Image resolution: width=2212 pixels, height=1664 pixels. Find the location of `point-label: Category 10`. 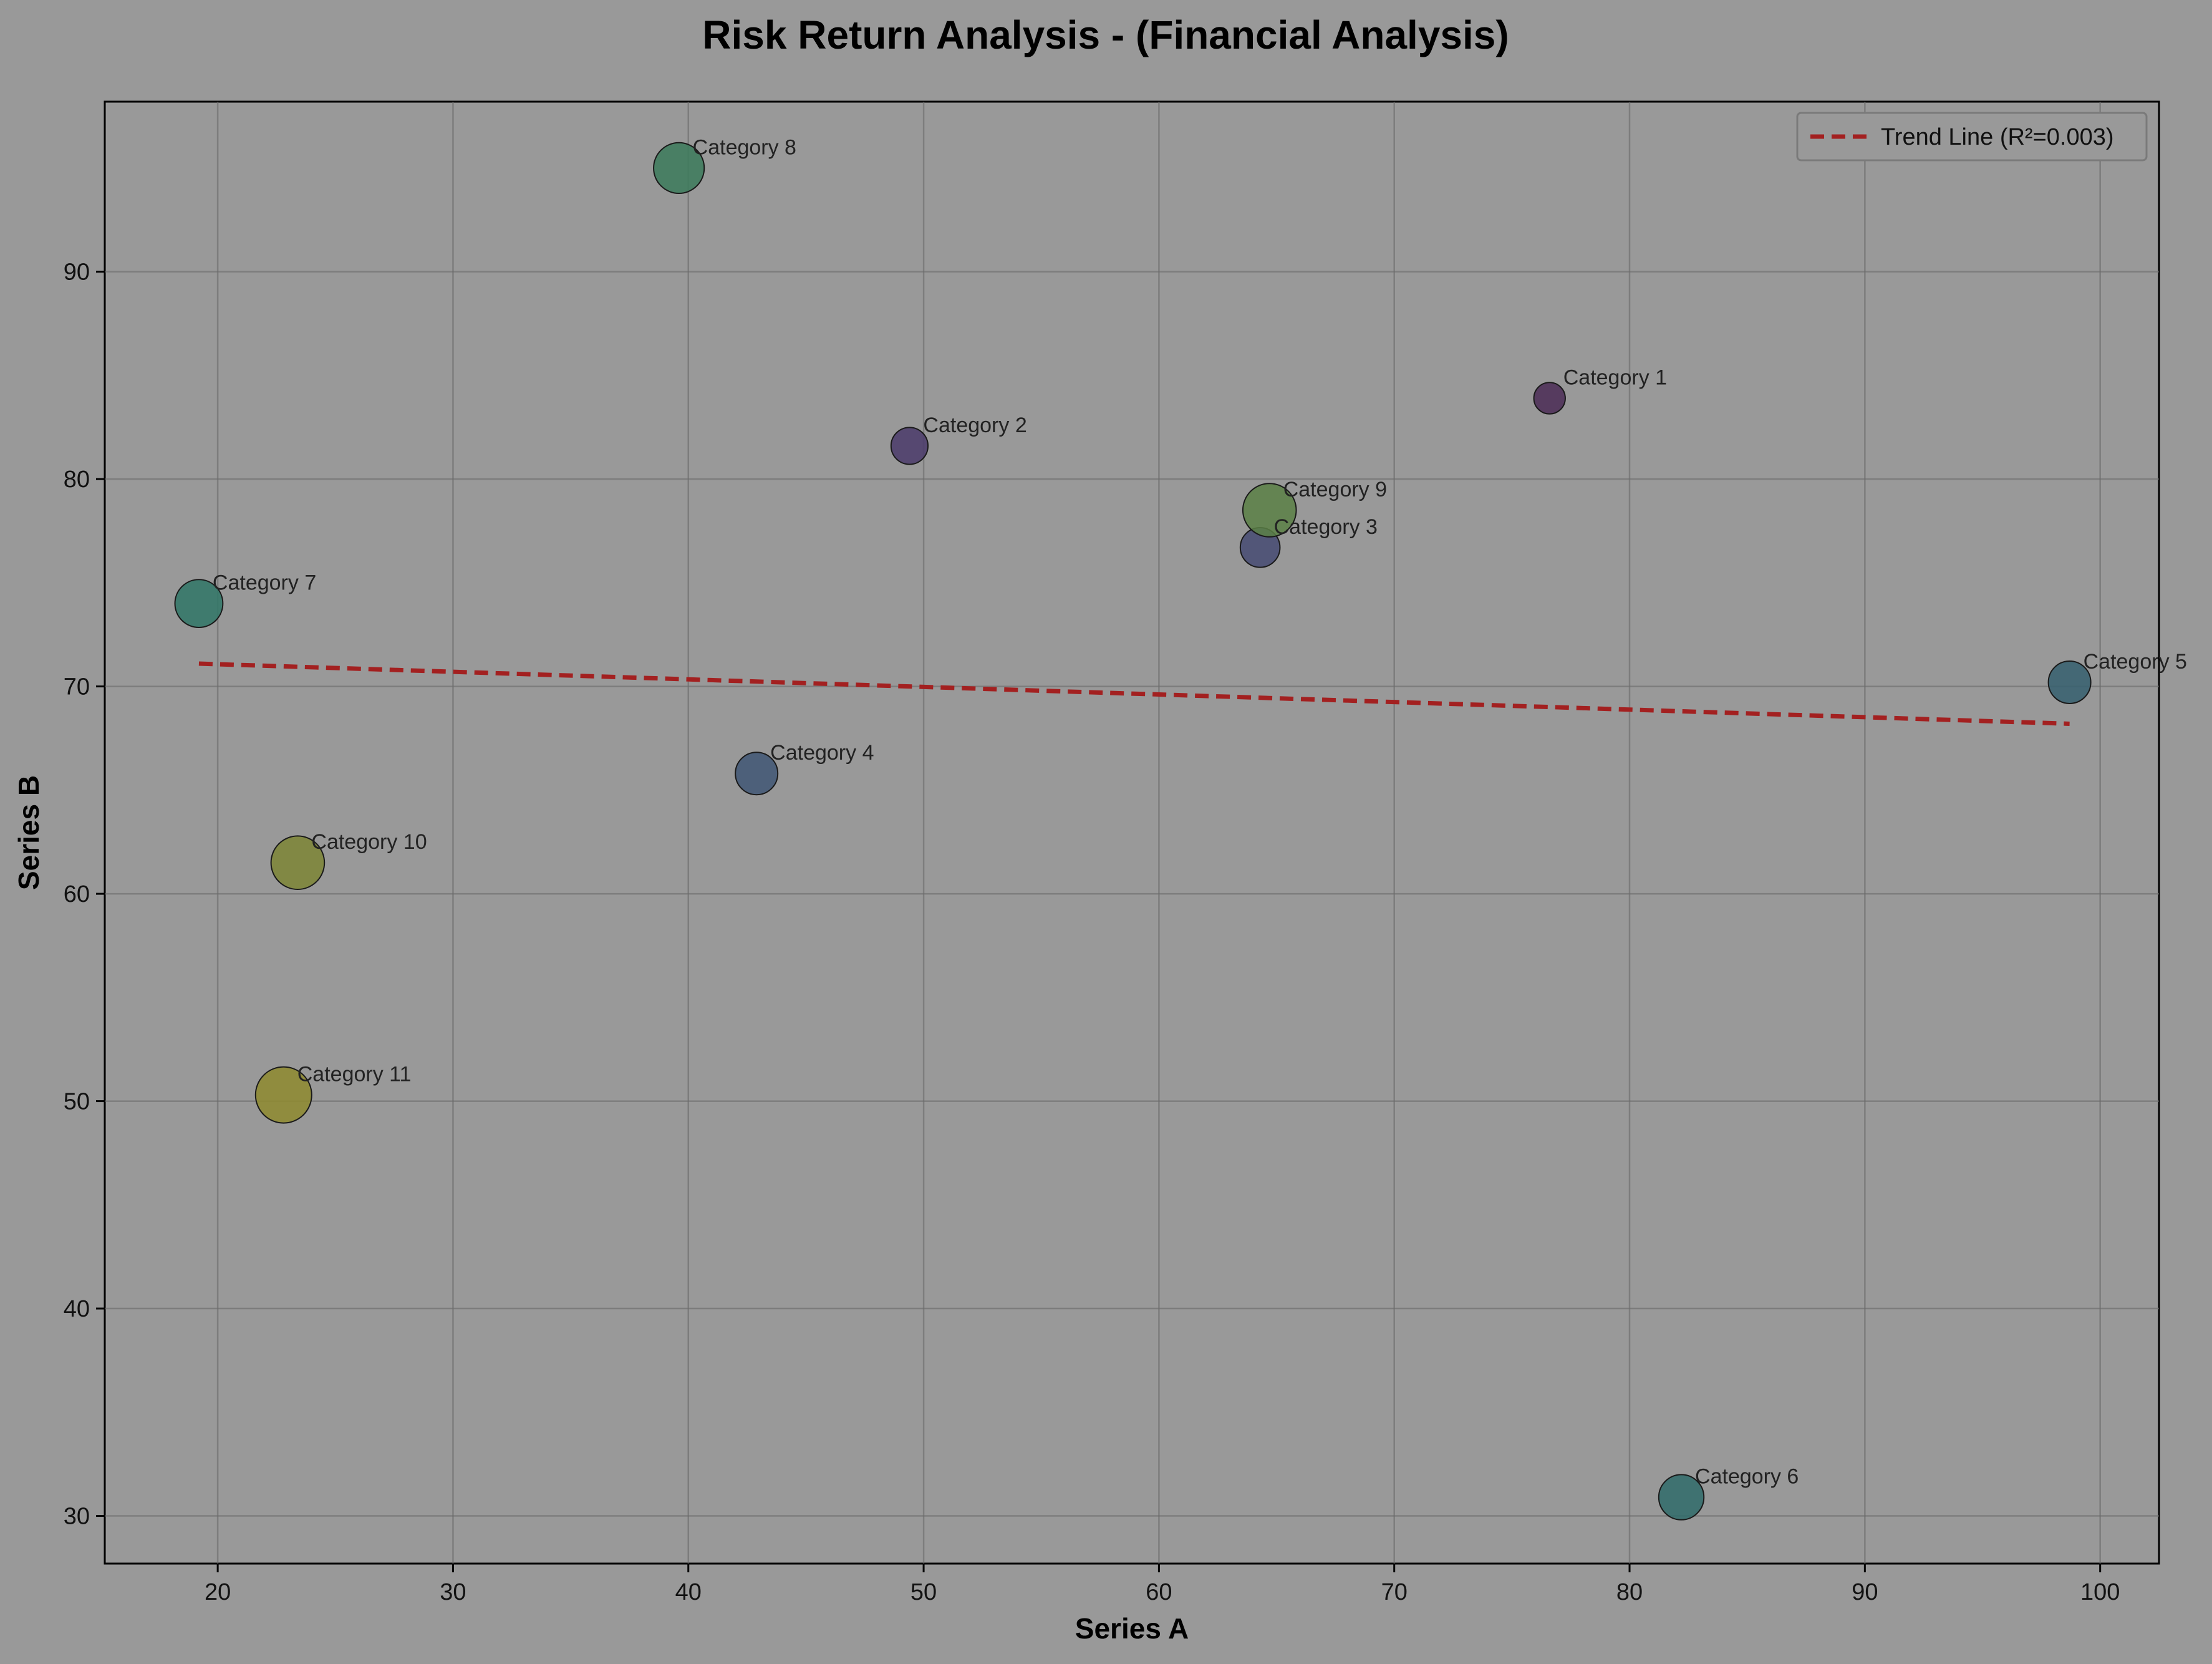

point-label: Category 10 is located at coordinates (369, 842).